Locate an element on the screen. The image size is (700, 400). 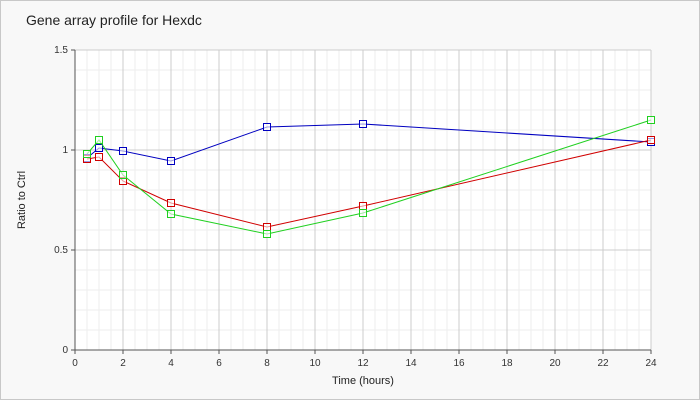
x-tick-label: 2 is located at coordinates (123, 363).